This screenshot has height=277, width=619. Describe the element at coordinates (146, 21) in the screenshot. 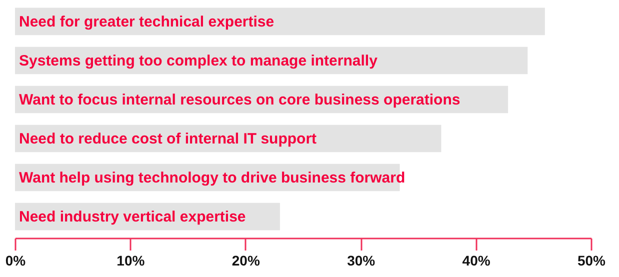

I see `y-tick-label: Need for greater technical expertise` at that location.